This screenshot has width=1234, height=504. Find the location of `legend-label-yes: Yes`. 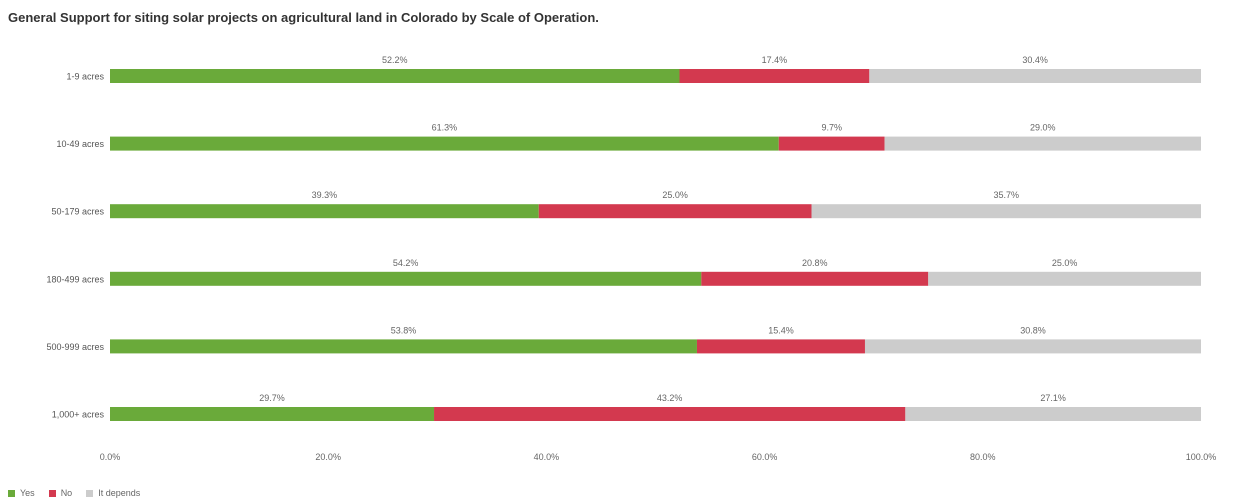

legend-label-yes: Yes is located at coordinates (27, 493).